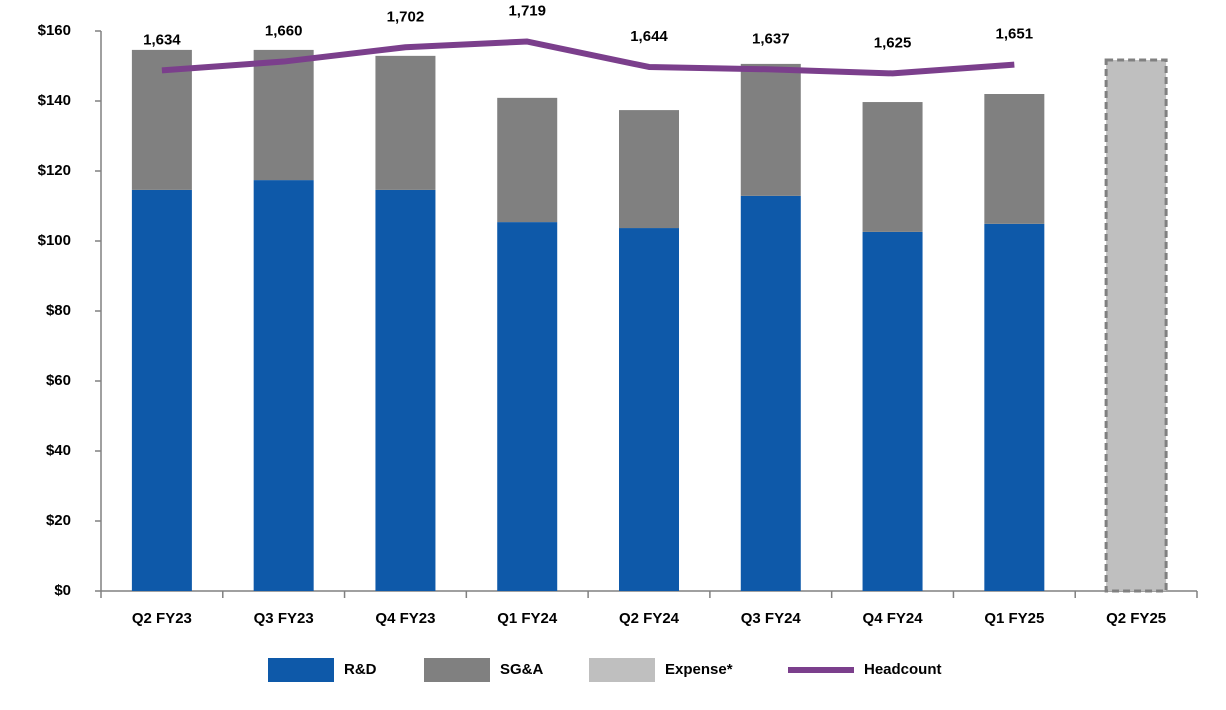  What do you see at coordinates (527, 618) in the screenshot?
I see `x-tick-label: Q1 FY24` at bounding box center [527, 618].